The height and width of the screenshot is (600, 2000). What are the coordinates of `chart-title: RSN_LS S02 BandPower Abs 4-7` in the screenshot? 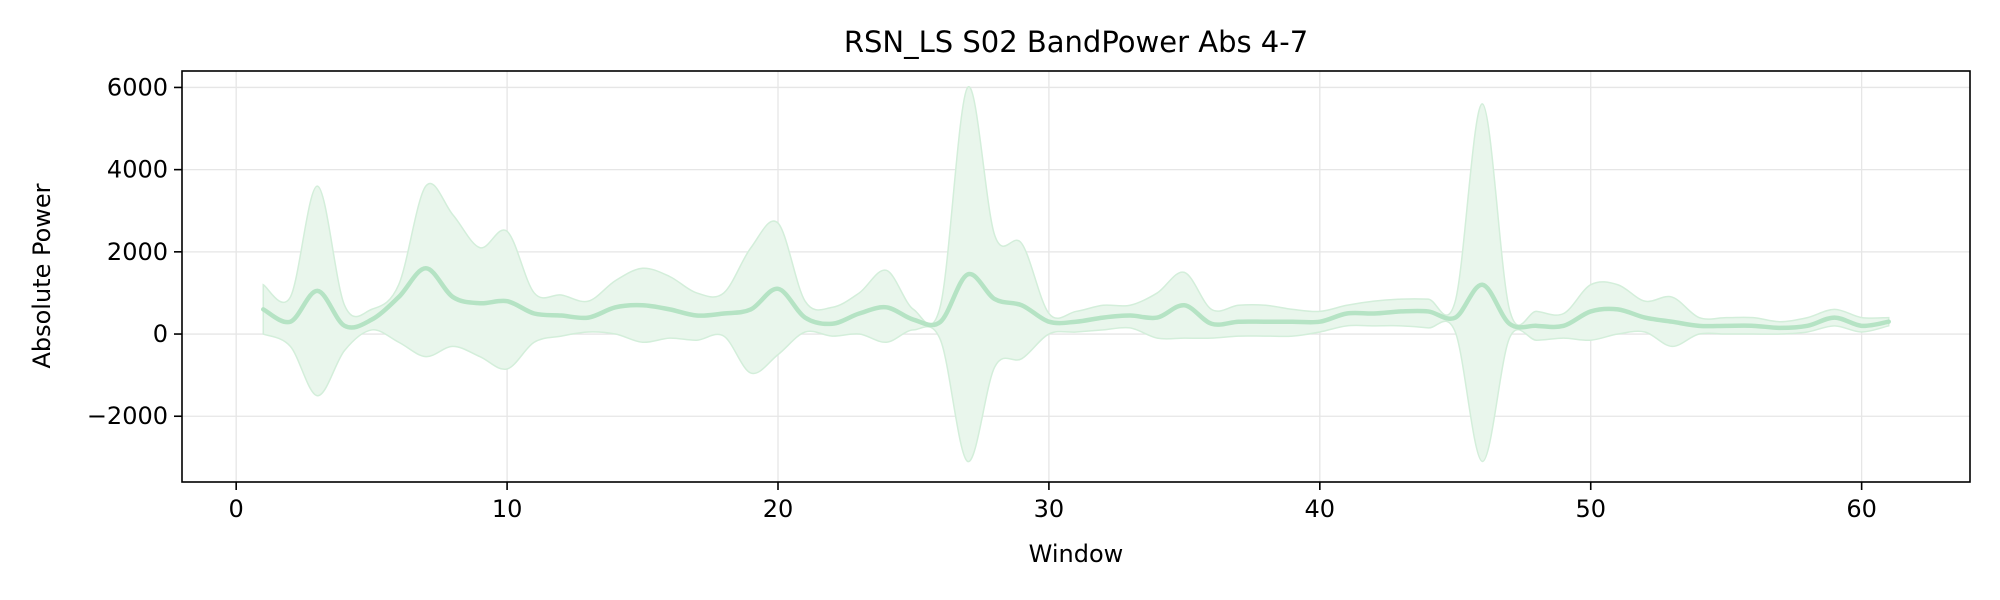 It's located at (1076, 42).